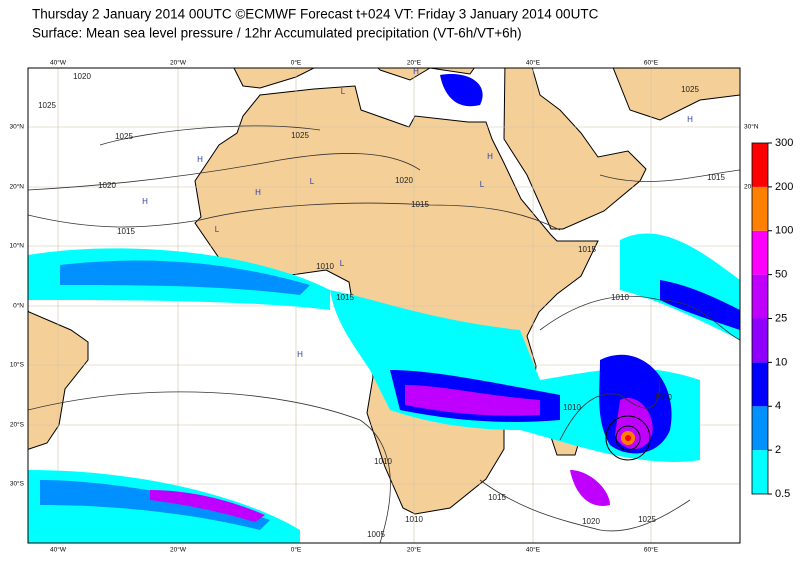  Describe the element at coordinates (782, 494) in the screenshot. I see `colorbar-label: 0.5` at that location.